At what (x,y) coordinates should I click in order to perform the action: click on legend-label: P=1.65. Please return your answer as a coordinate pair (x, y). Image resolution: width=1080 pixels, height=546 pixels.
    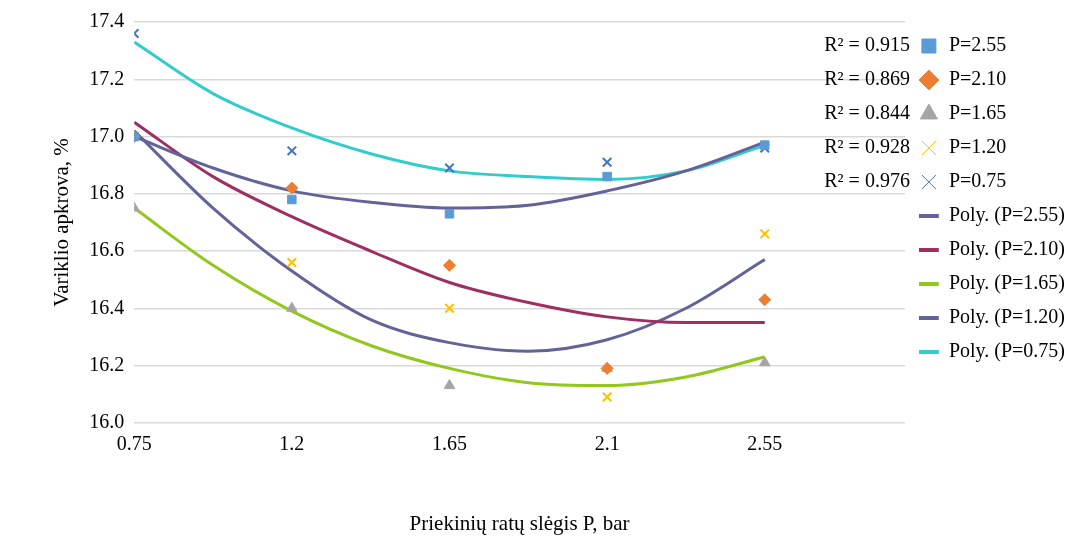
    Looking at the image, I should click on (977, 112).